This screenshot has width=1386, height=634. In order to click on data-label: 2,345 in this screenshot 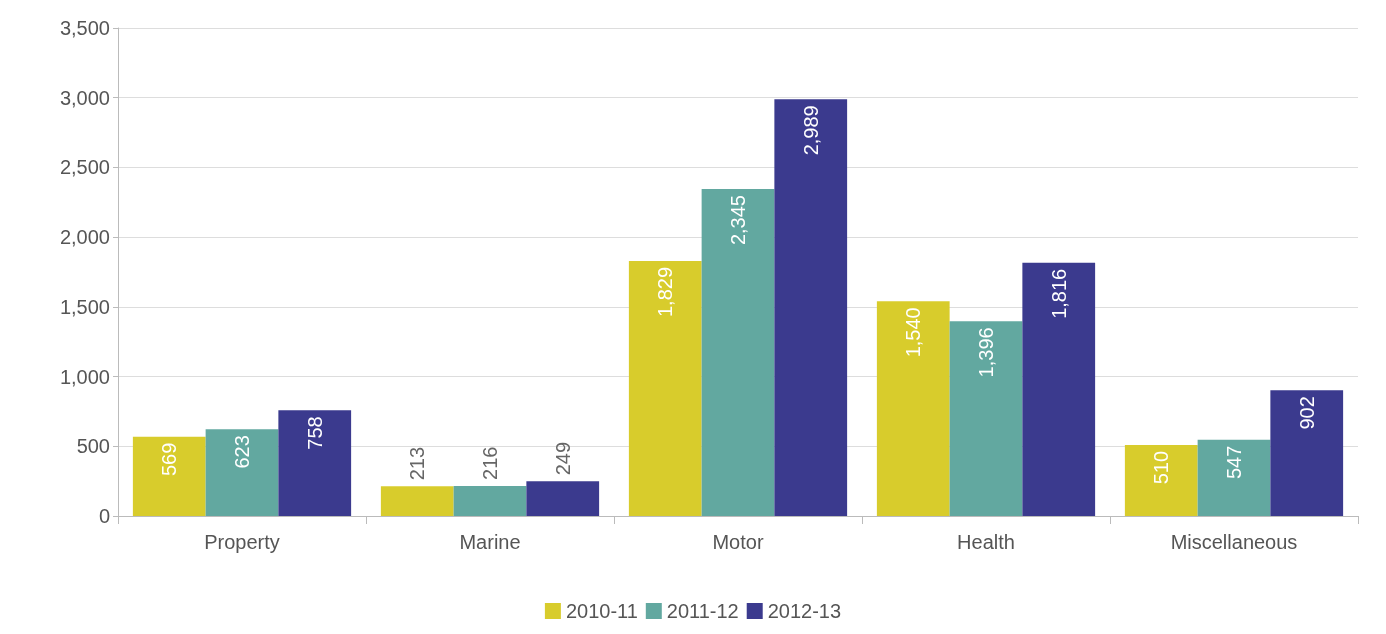, I will do `click(738, 220)`.